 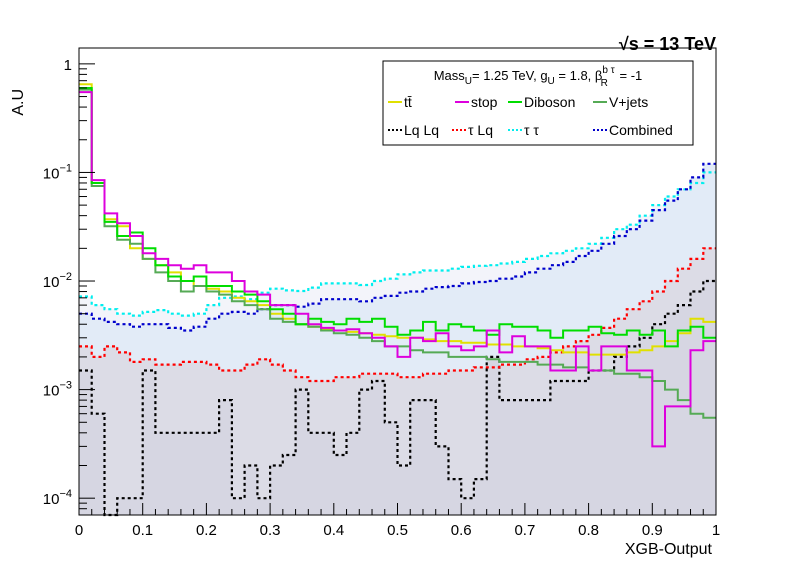 I want to click on x-tick-label: 0.5, so click(x=397, y=530).